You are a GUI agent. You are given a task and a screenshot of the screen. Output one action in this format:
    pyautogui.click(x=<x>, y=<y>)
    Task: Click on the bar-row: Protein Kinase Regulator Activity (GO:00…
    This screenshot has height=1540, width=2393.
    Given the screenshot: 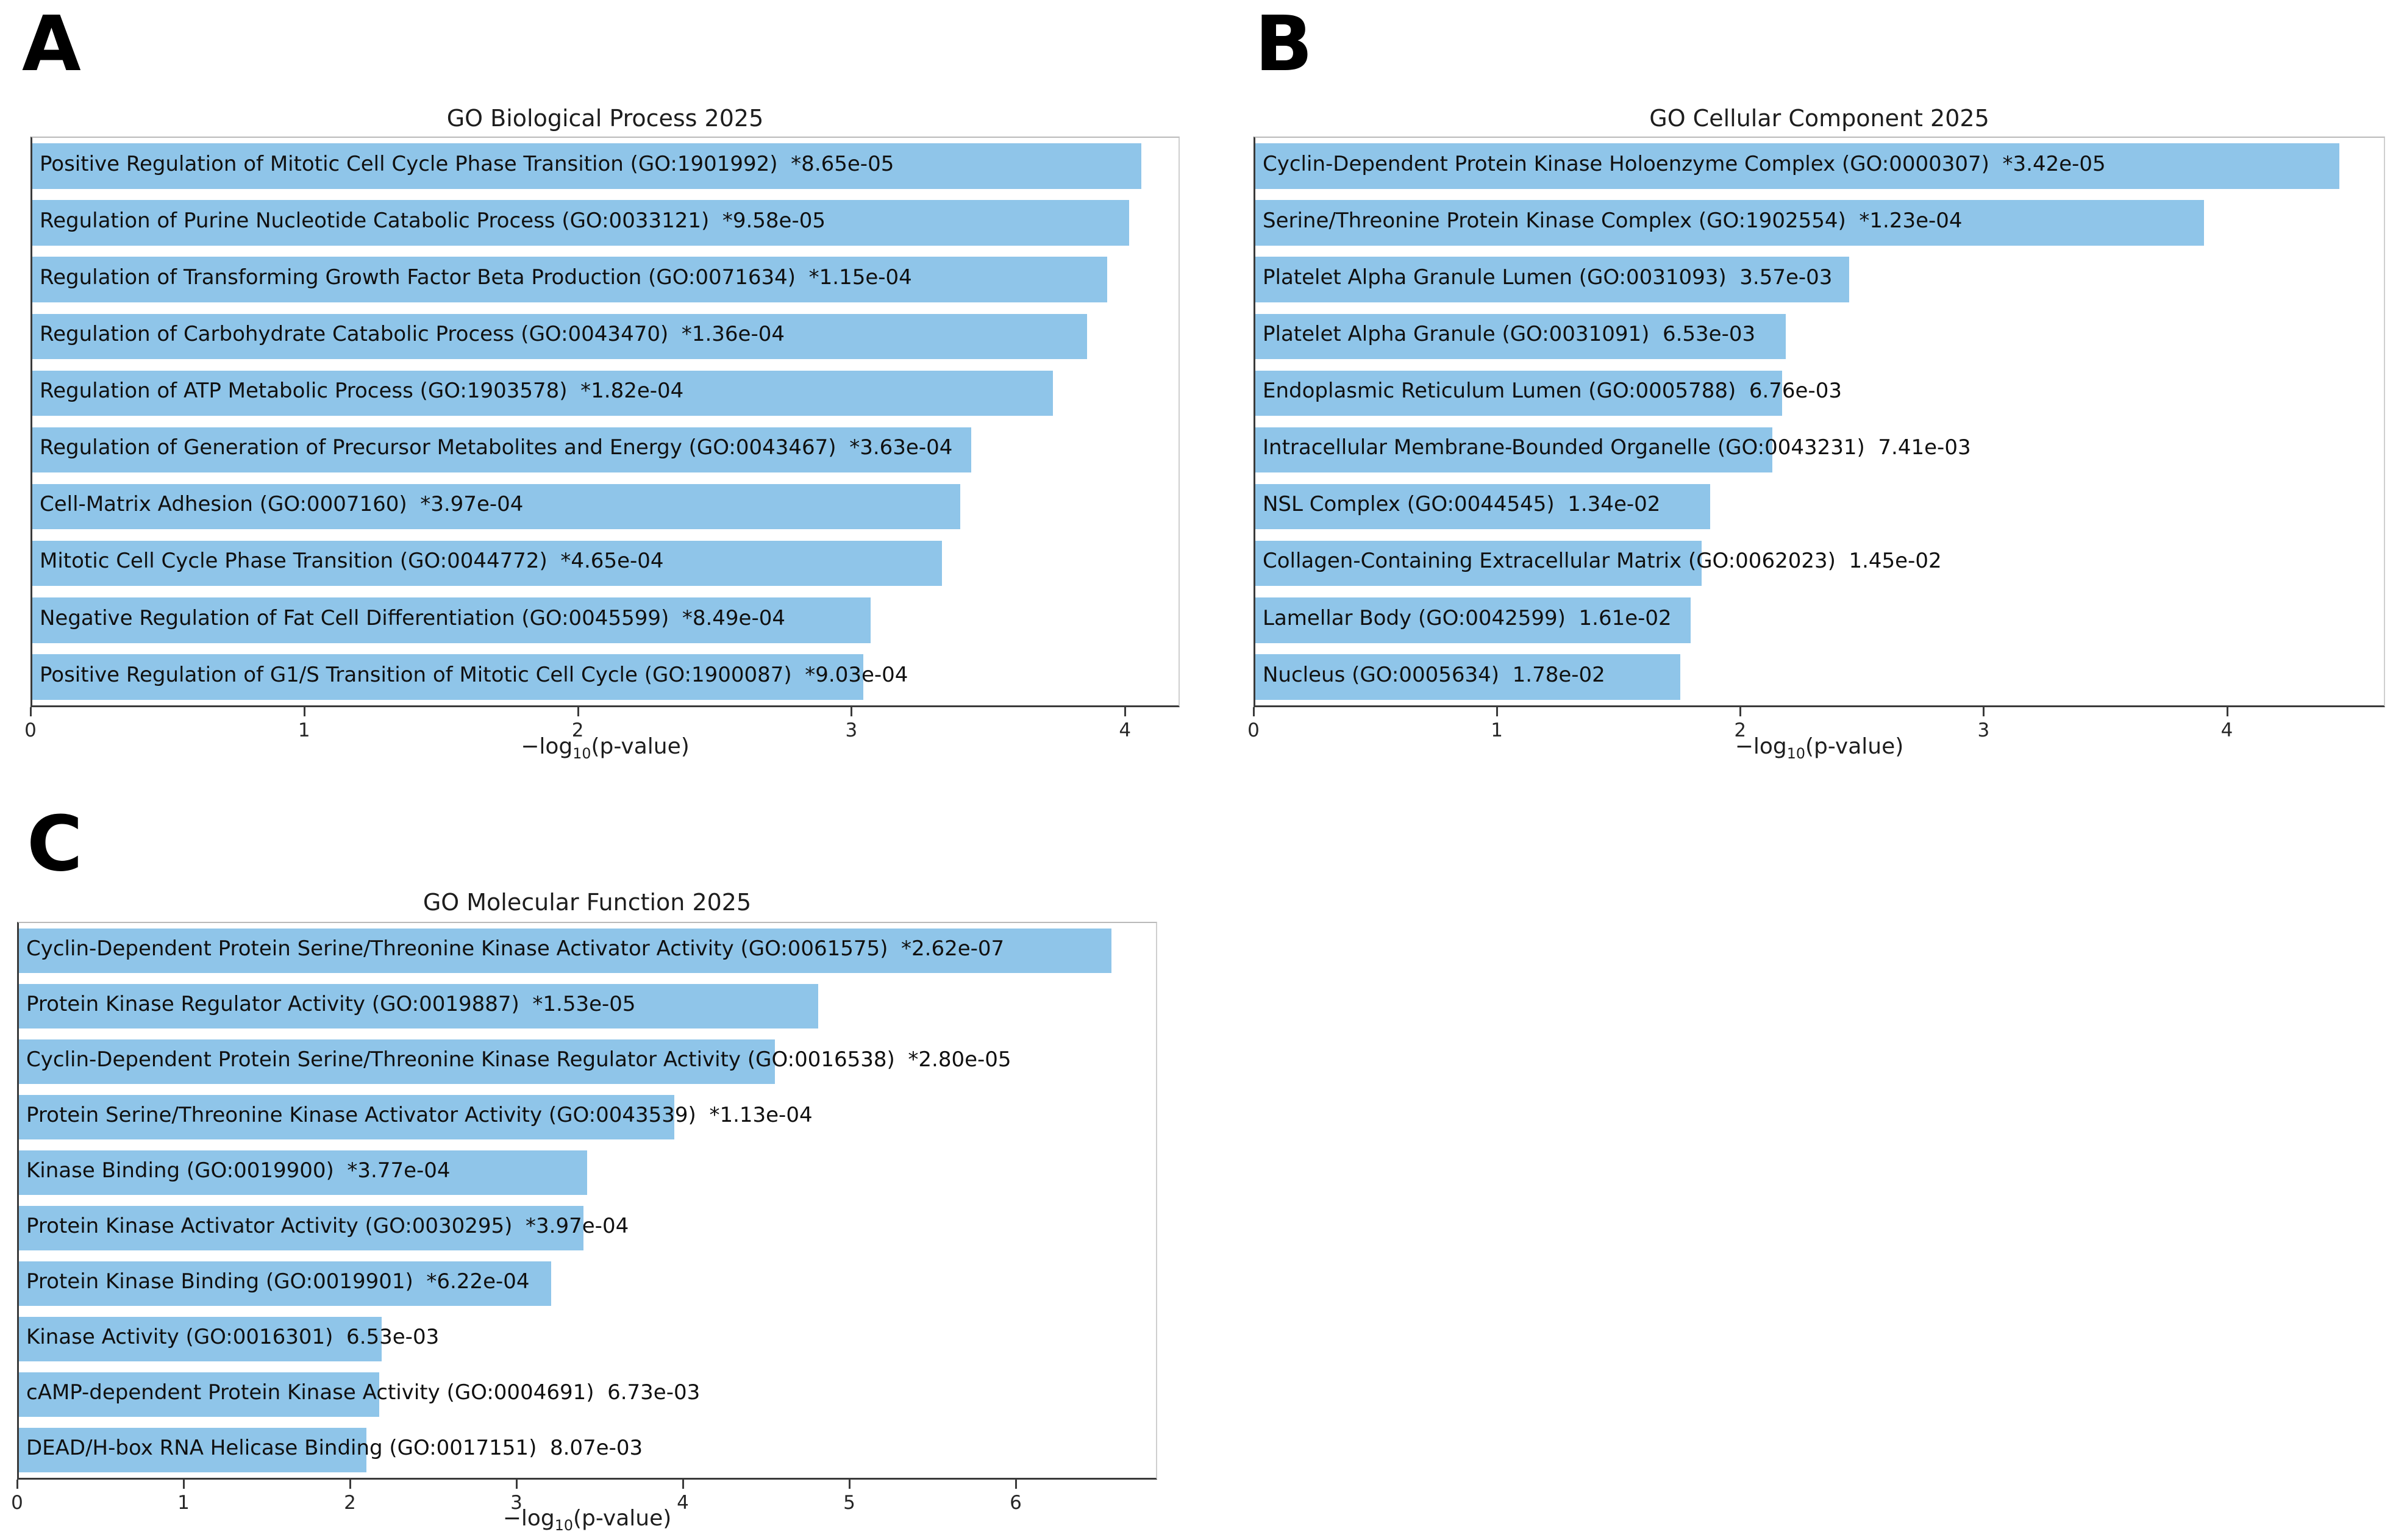 What is the action you would take?
    pyautogui.click(x=588, y=1006)
    